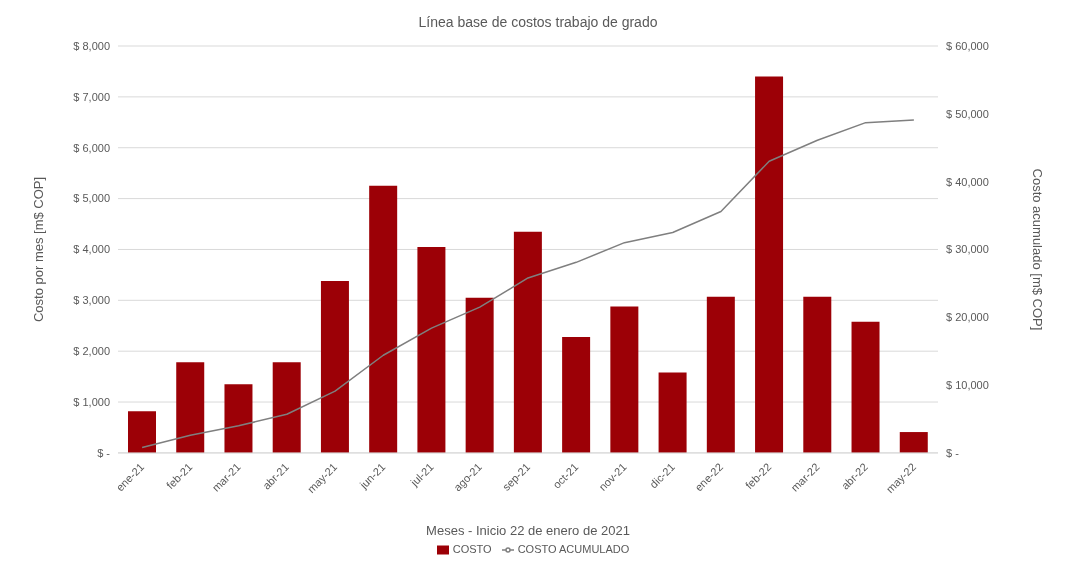 The height and width of the screenshot is (577, 1077). I want to click on x-axis-title: Meses - Inicio 22 de enero de 2021, so click(528, 530).